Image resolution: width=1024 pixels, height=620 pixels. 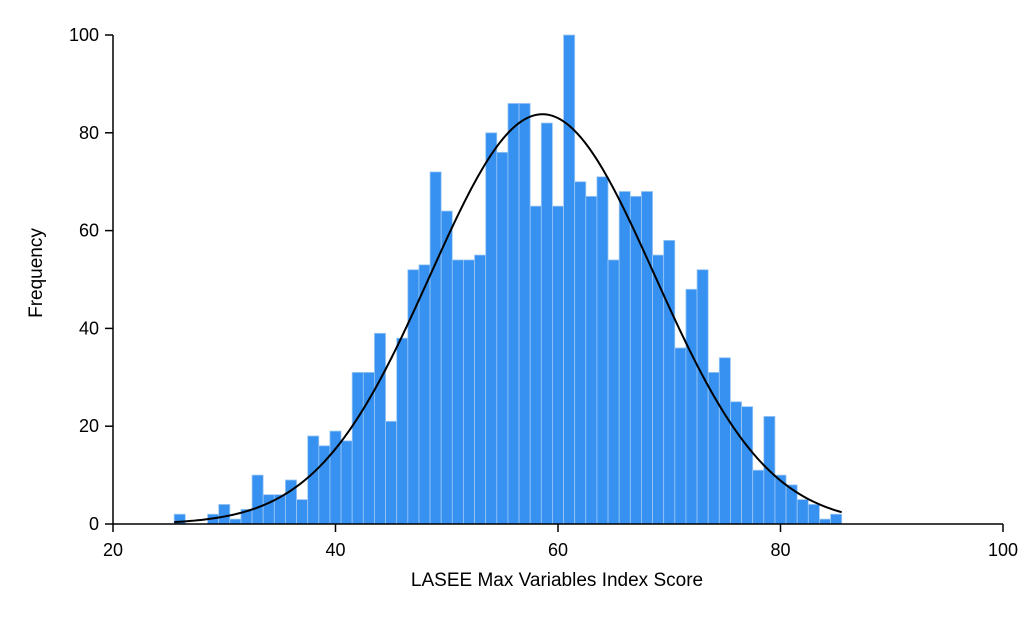 What do you see at coordinates (558, 550) in the screenshot?
I see `x-tick-label: 60` at bounding box center [558, 550].